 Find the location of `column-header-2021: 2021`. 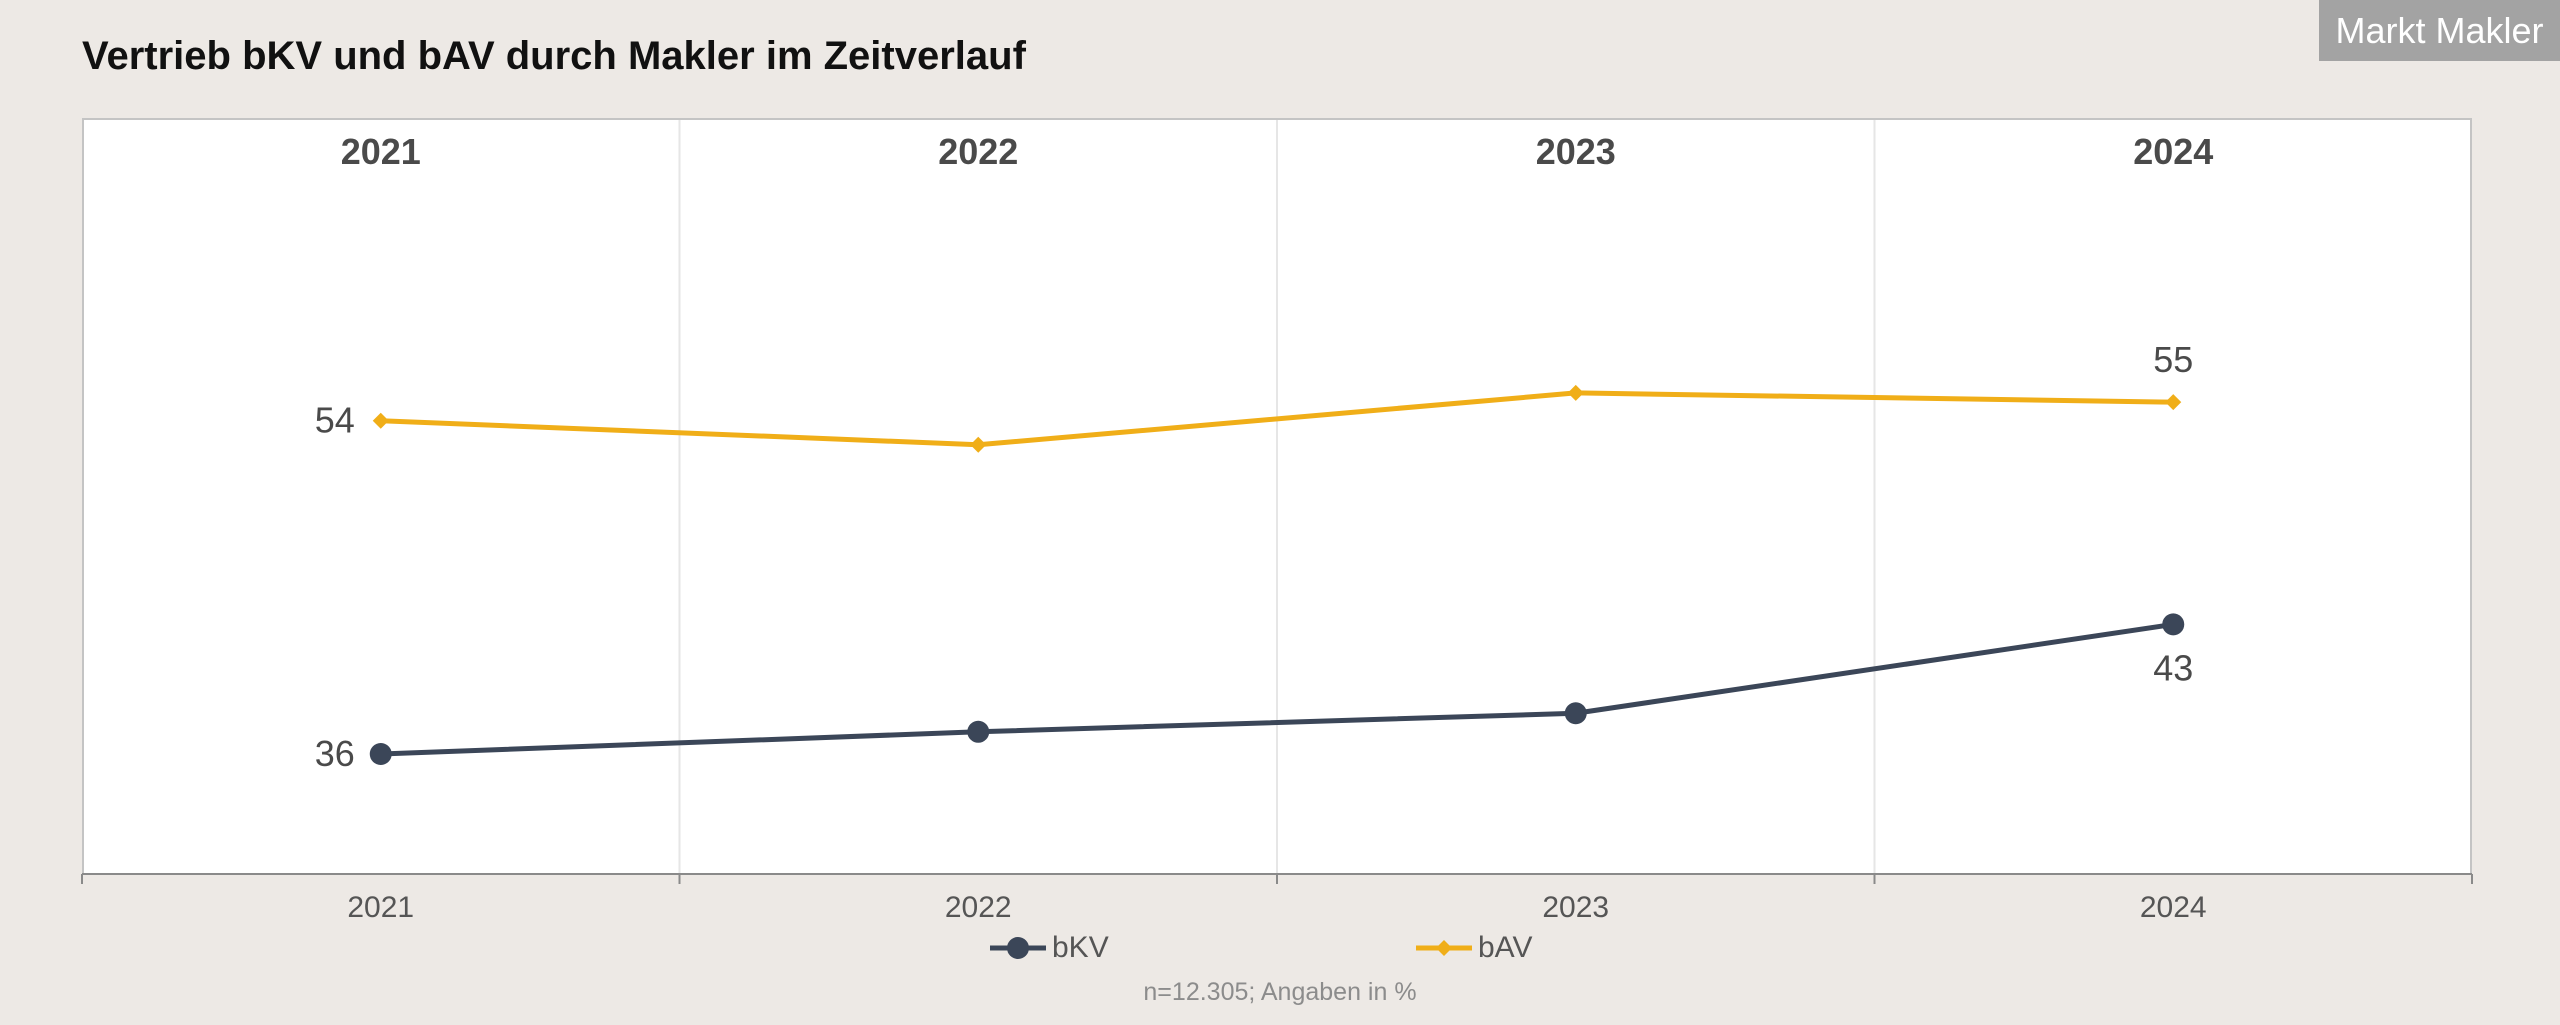

column-header-2021: 2021 is located at coordinates (381, 151).